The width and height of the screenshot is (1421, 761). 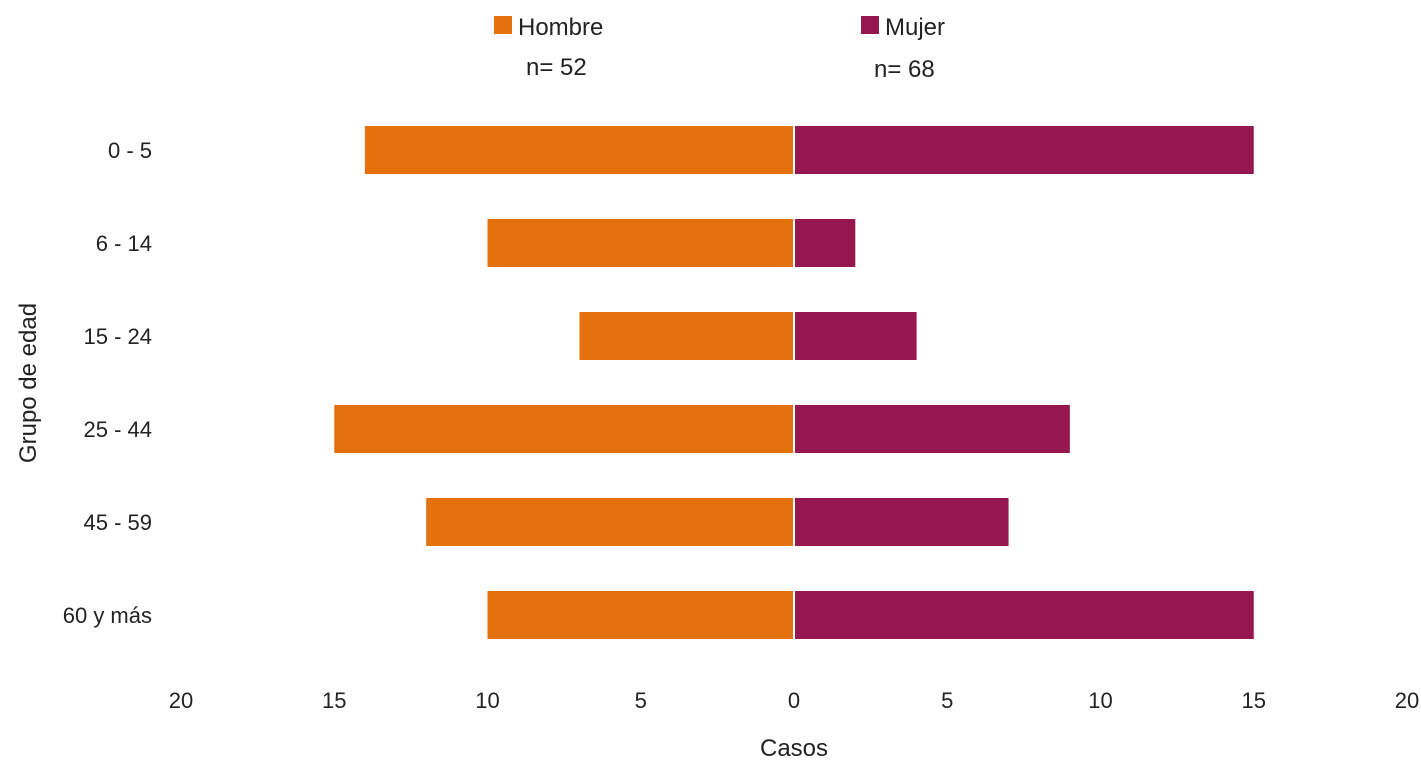 I want to click on x-tick-labels: 20 15 10 5 0 5 10 15 20, so click(x=794, y=700).